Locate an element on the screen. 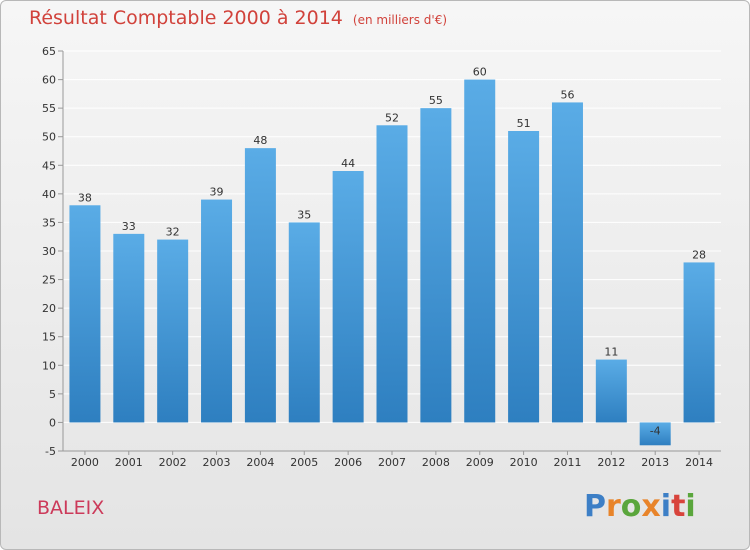 The height and width of the screenshot is (550, 750). y-tick-label: 60 is located at coordinates (49, 80).